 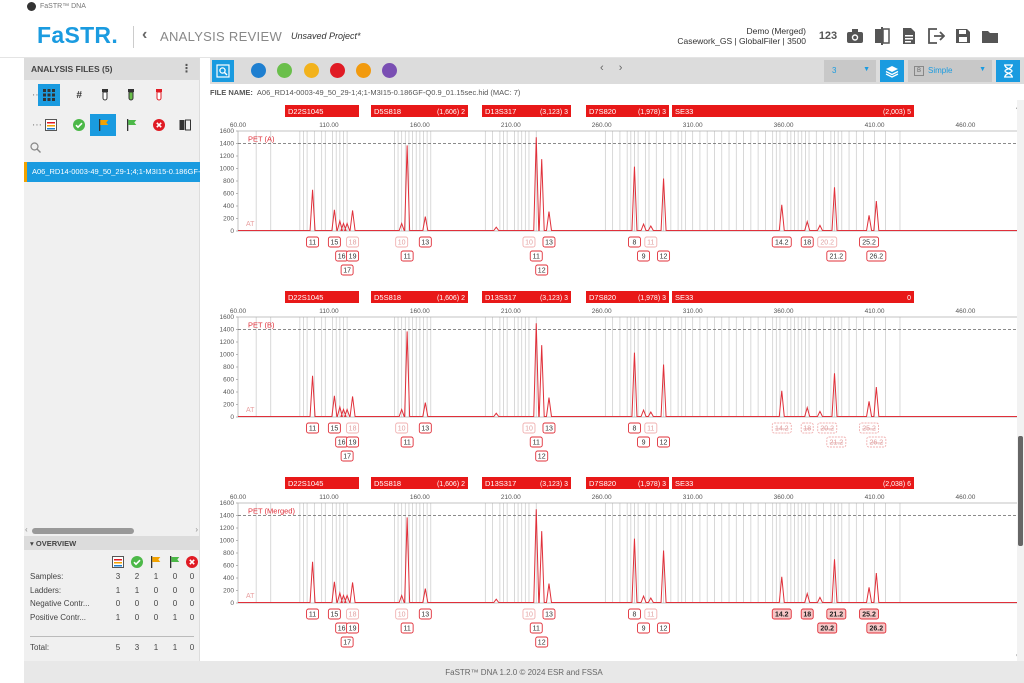 I want to click on sample-tube-icon, so click(x=105, y=95).